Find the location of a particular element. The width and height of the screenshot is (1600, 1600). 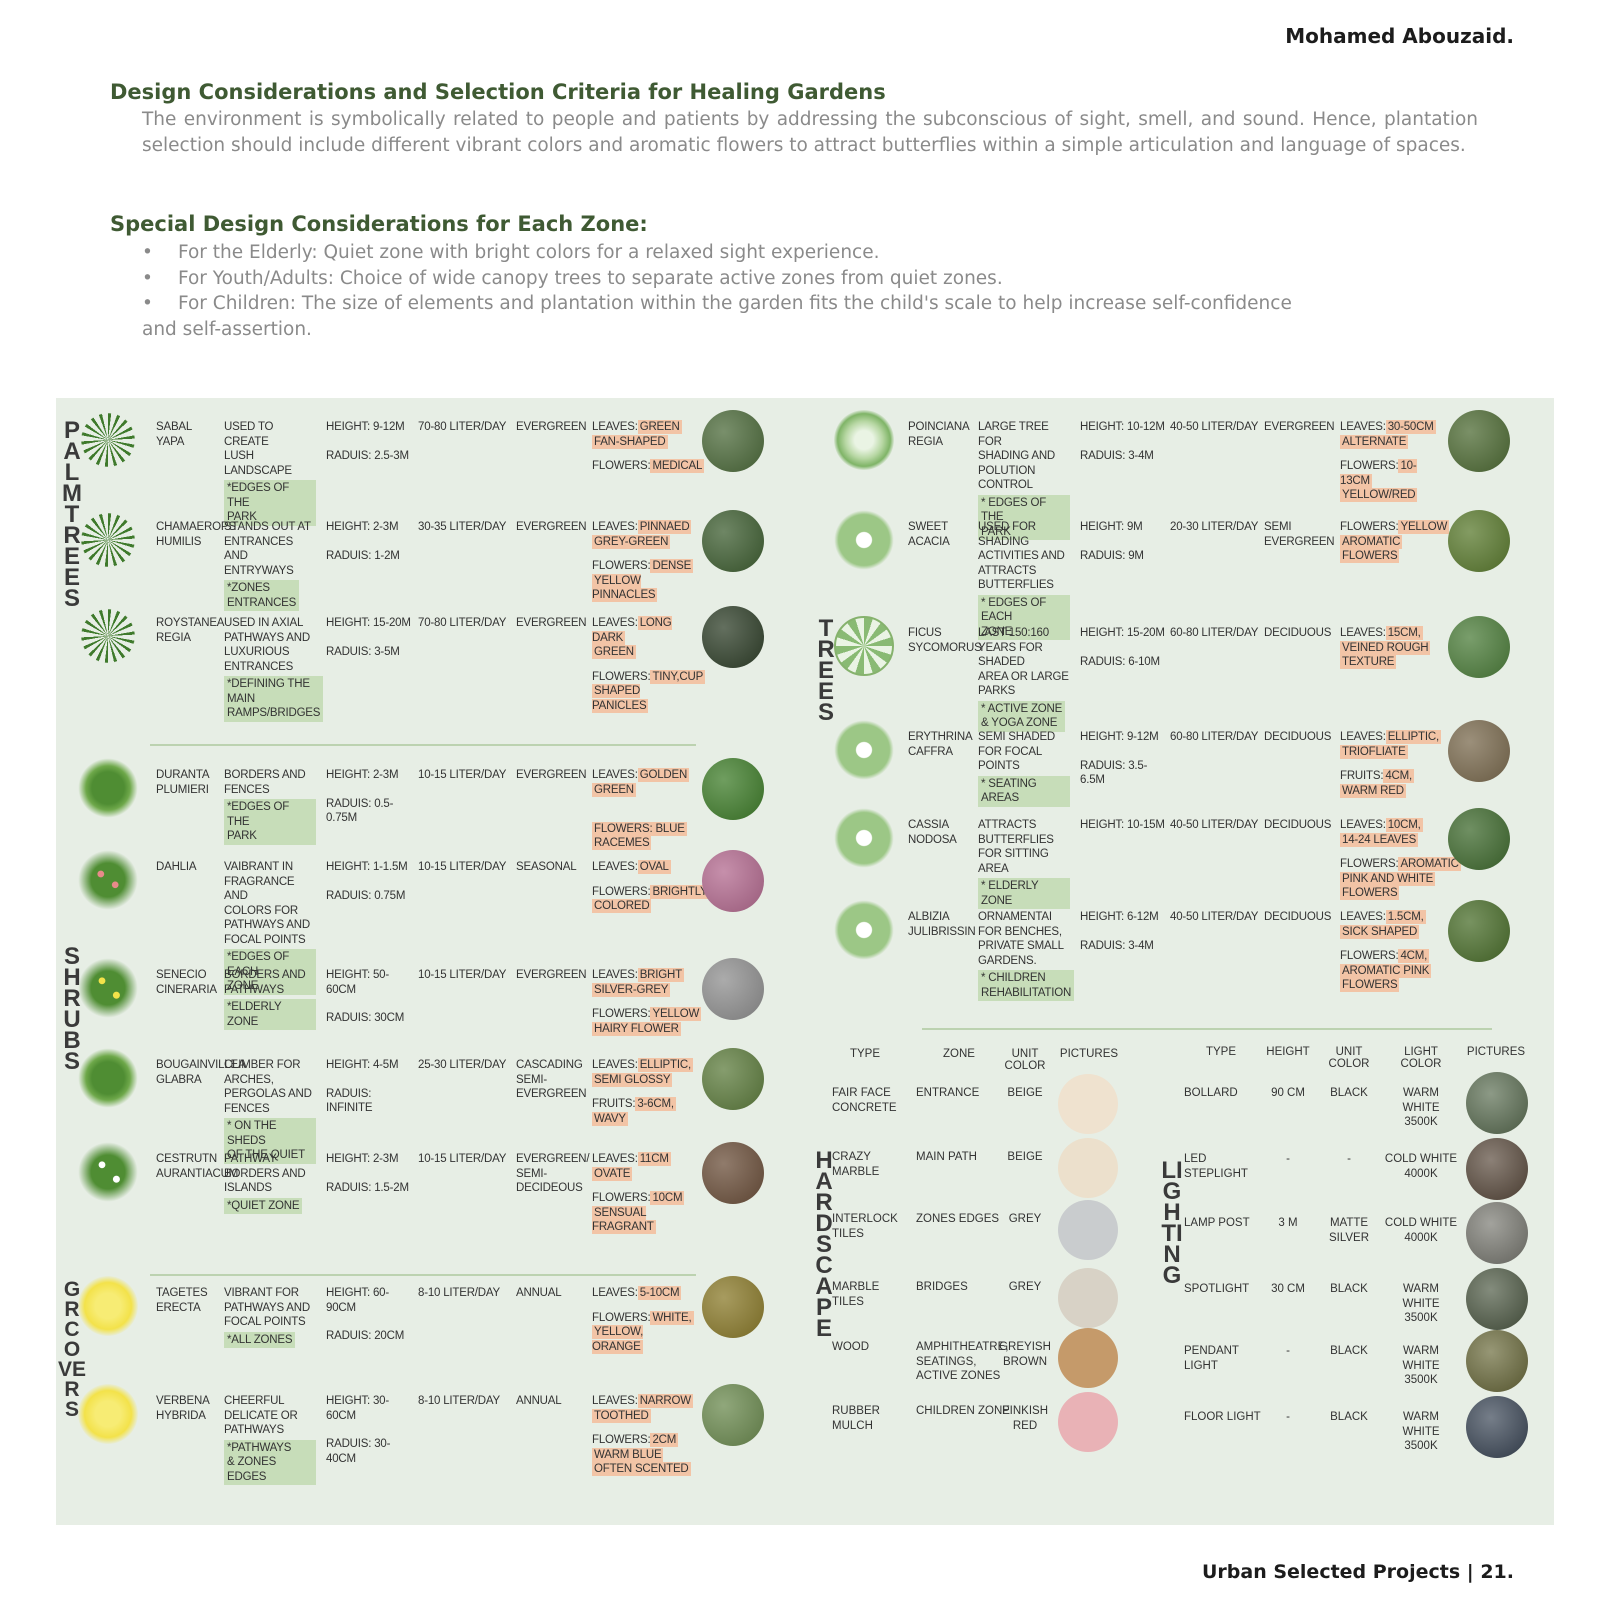

plant-prop: FRUITS: 3-6cm, WAVY is located at coordinates (643, 1111).